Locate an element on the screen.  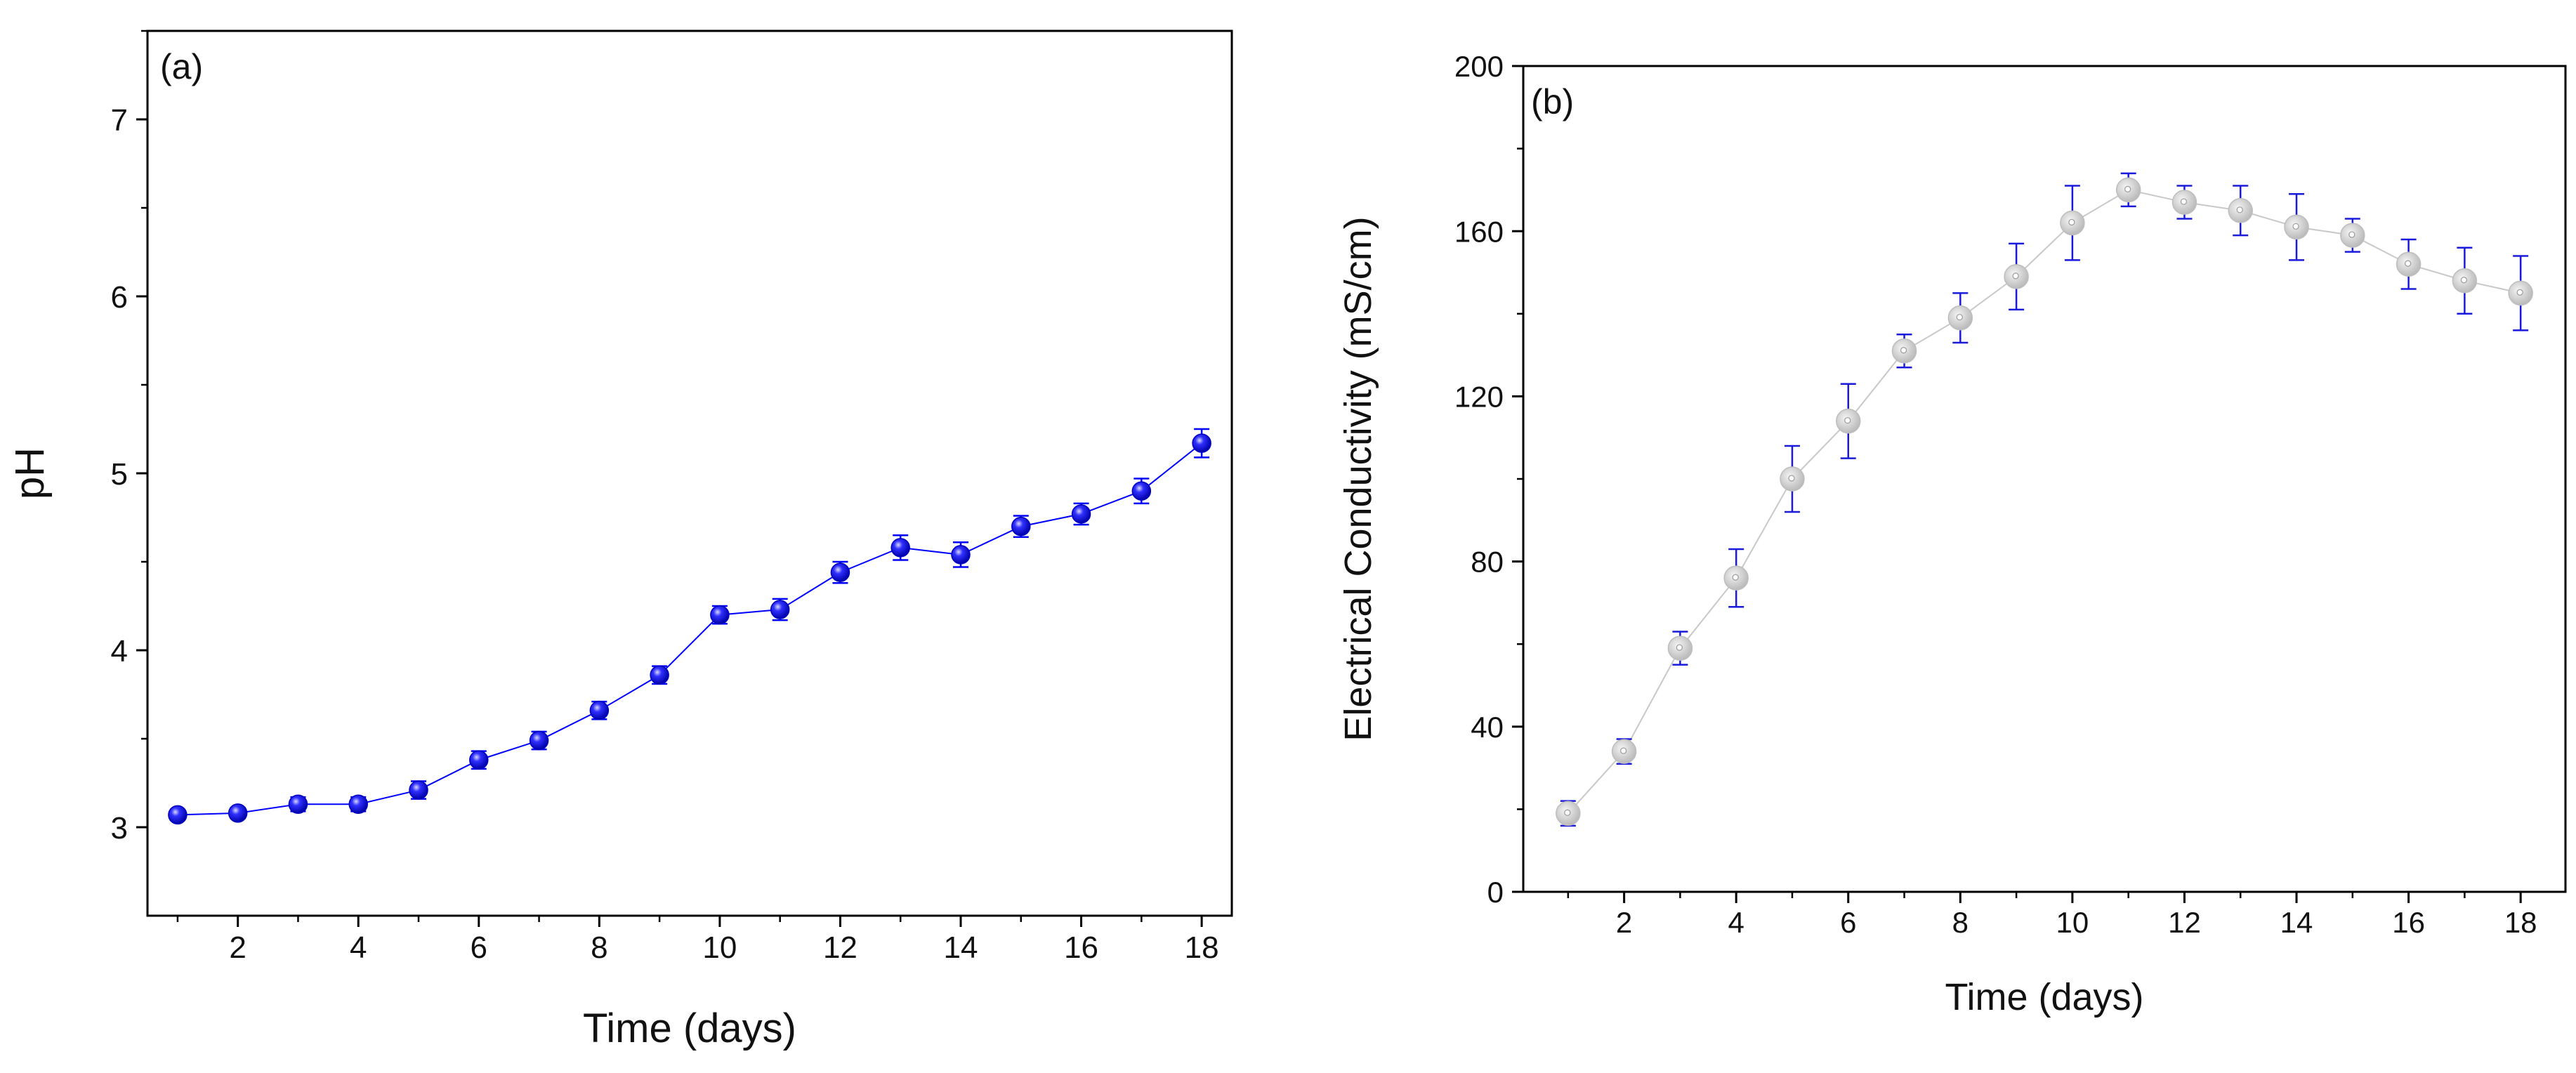
y-tick-label: 7 is located at coordinates (119, 120).